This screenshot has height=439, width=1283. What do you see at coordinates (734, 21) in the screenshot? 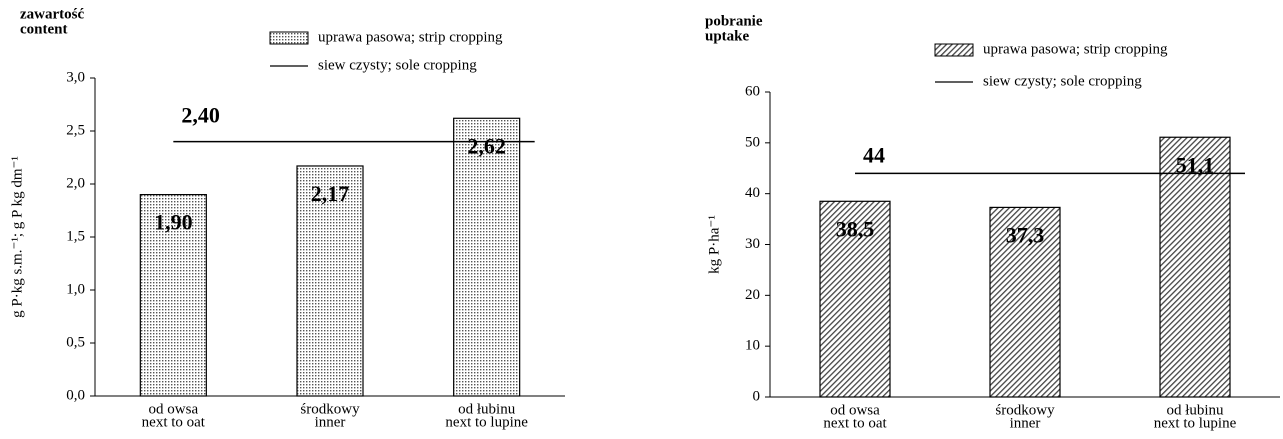
I see `chart-title: pobranie` at bounding box center [734, 21].